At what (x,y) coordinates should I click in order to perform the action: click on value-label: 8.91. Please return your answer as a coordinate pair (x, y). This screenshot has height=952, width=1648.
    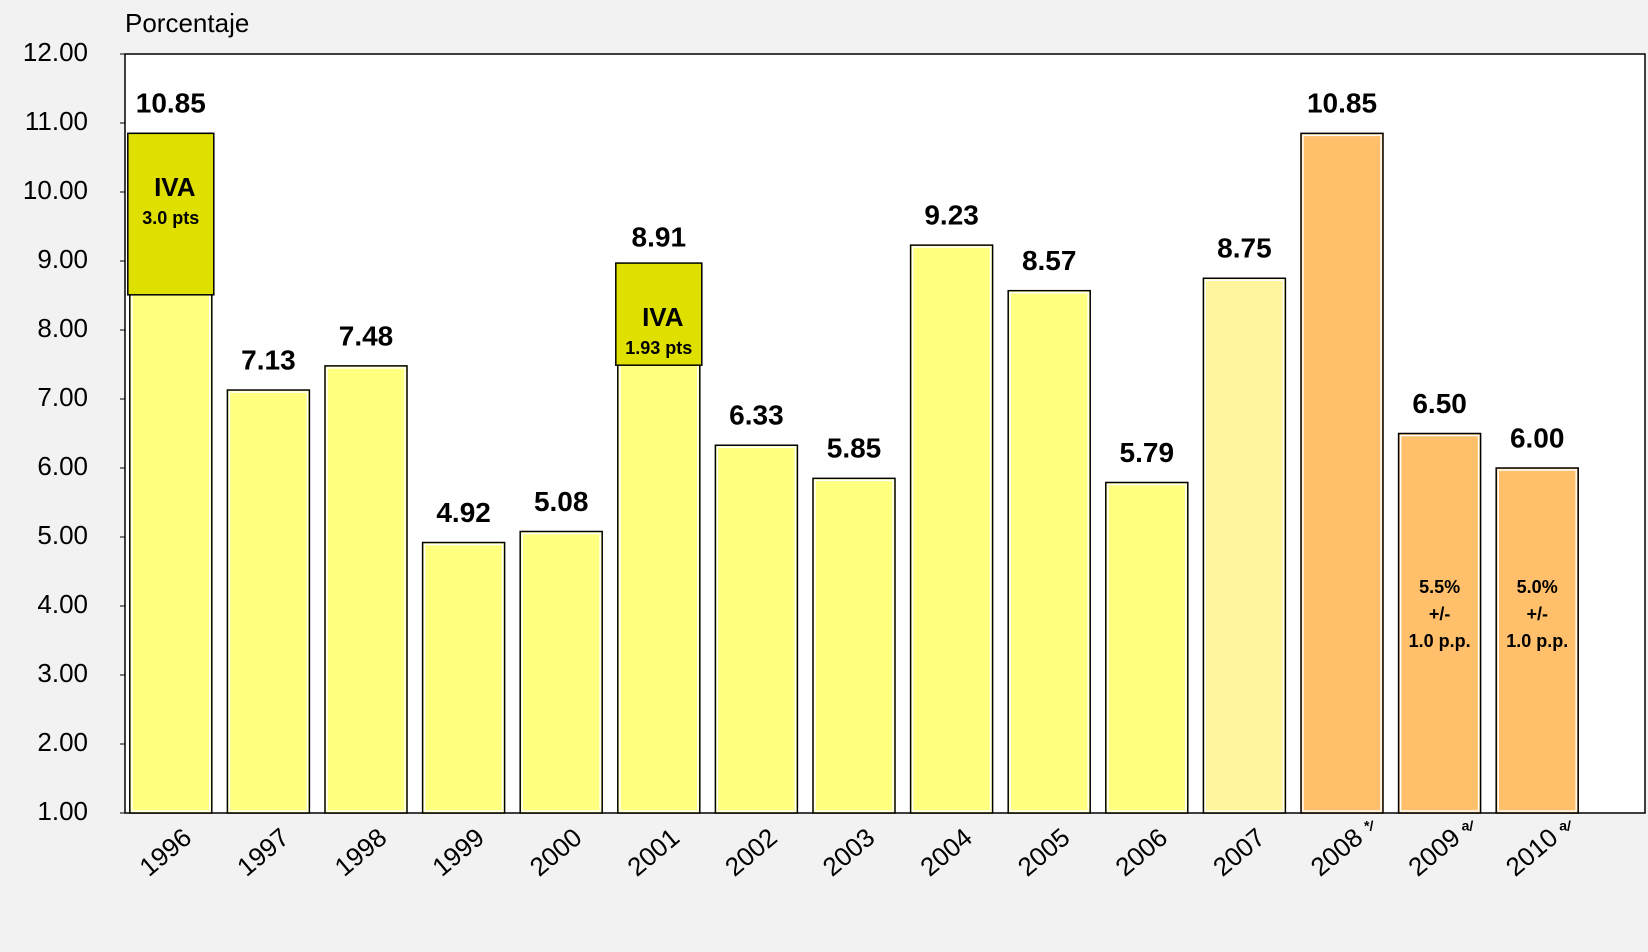
    Looking at the image, I should click on (659, 237).